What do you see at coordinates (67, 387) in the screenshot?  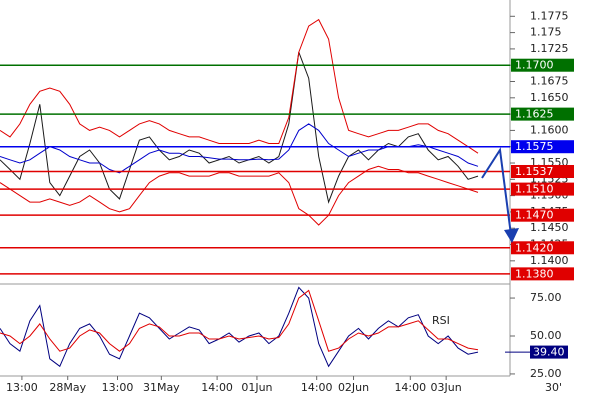 I see `x-tick-label: 28May` at bounding box center [67, 387].